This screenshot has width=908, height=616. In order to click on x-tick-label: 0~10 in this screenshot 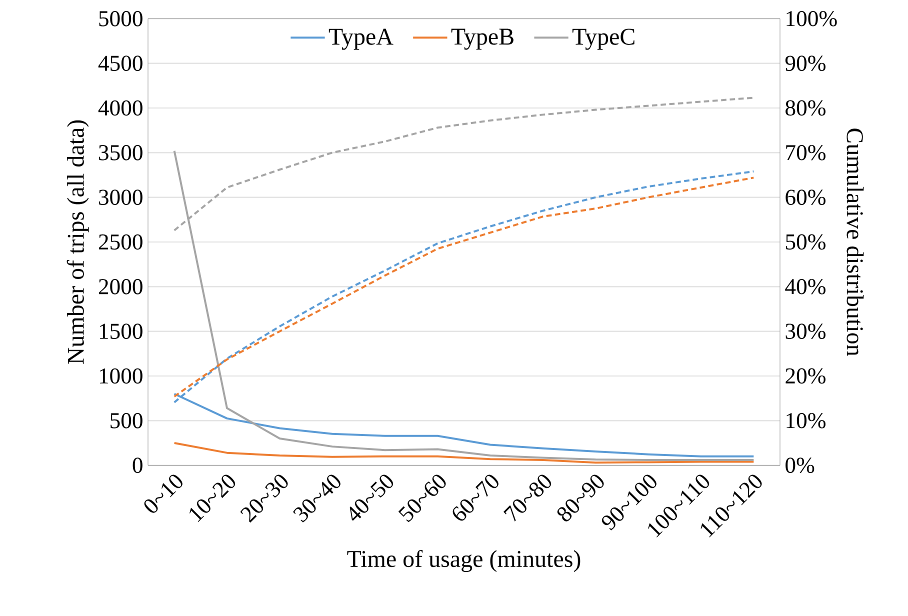, I will do `click(163, 493)`.